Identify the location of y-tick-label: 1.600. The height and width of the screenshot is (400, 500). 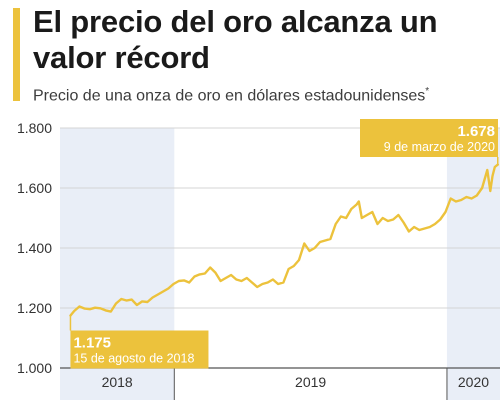
(34, 188).